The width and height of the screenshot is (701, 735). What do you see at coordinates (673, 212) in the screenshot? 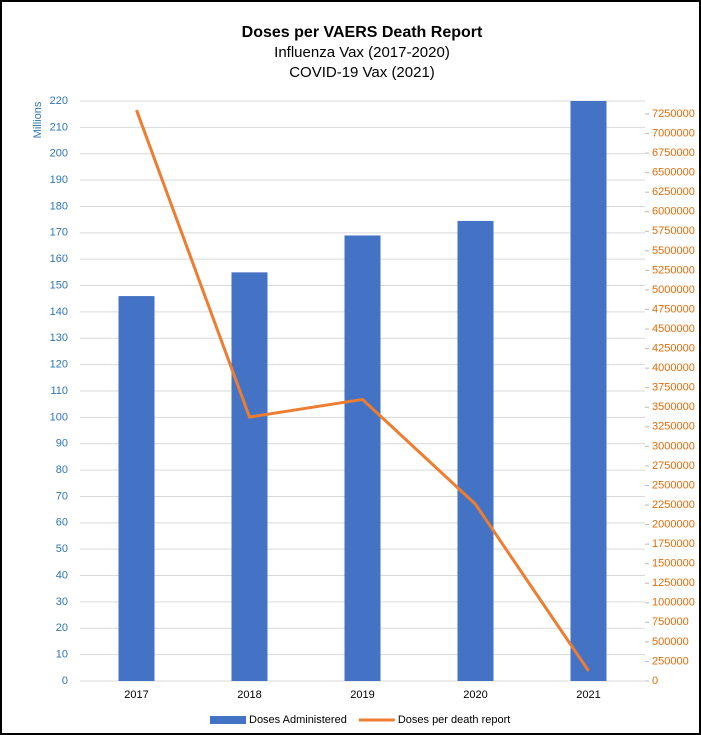
I see `y2-tick-label: 6000000` at bounding box center [673, 212].